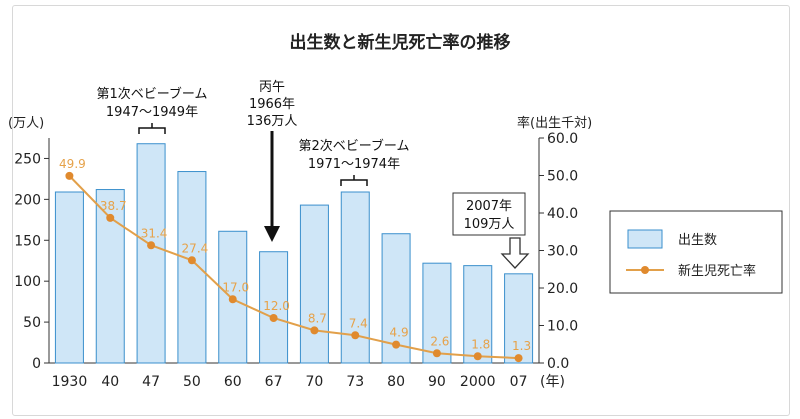  I want to click on mortality-data-label: 38.7, so click(113, 206).